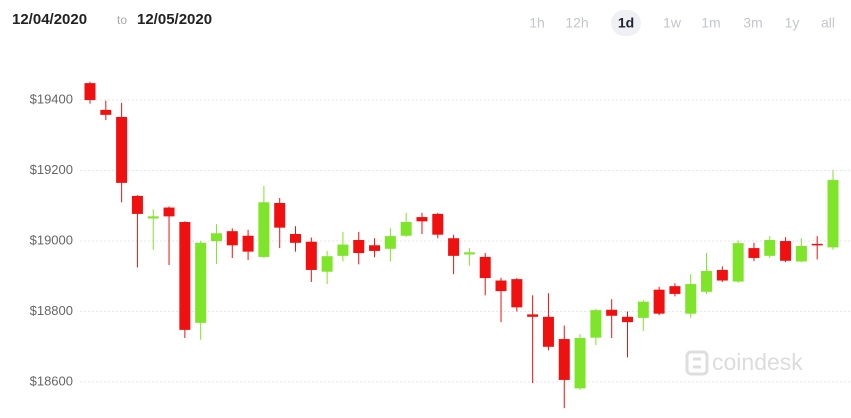 The width and height of the screenshot is (851, 418). I want to click on y-tick-label: $18800, so click(51, 310).